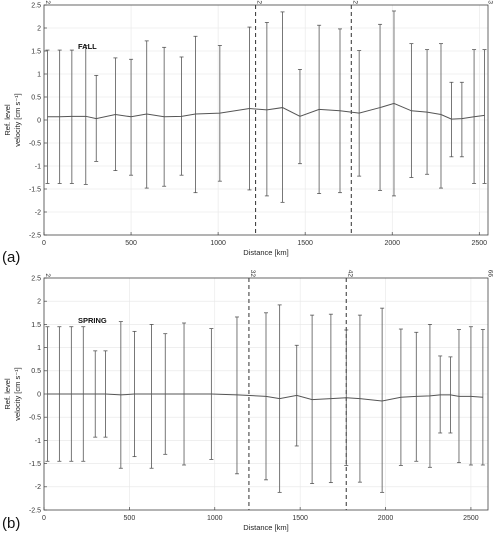 The width and height of the screenshot is (500, 536). What do you see at coordinates (489, 2) in the screenshot?
I see `top-marker-label: 63` at bounding box center [489, 2].